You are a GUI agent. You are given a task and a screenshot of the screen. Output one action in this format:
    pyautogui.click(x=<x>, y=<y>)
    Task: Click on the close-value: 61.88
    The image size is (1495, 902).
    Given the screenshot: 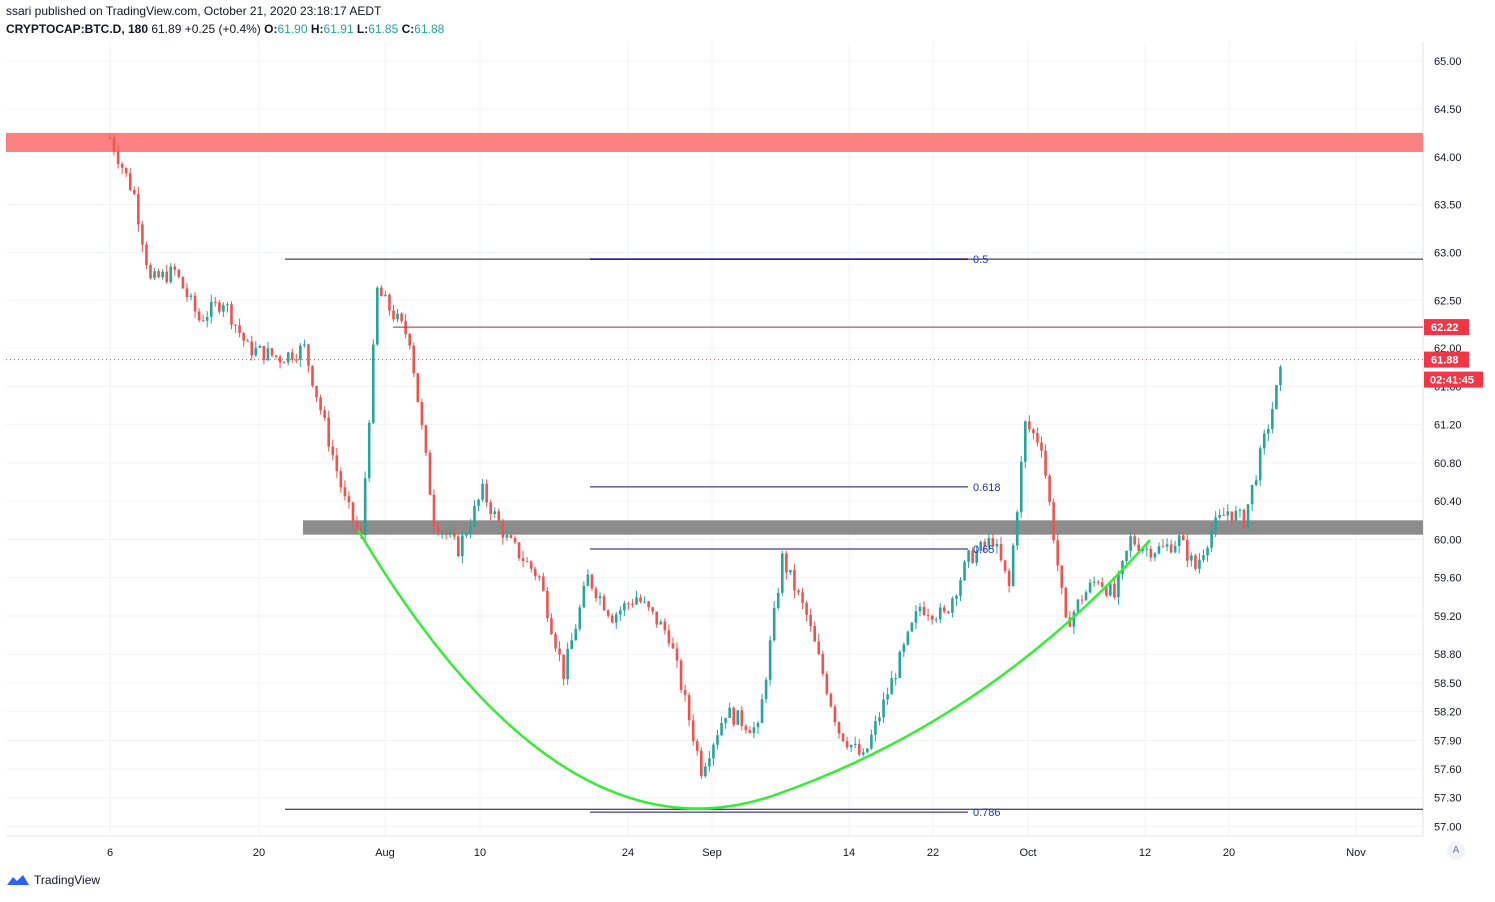 What is the action you would take?
    pyautogui.click(x=429, y=29)
    